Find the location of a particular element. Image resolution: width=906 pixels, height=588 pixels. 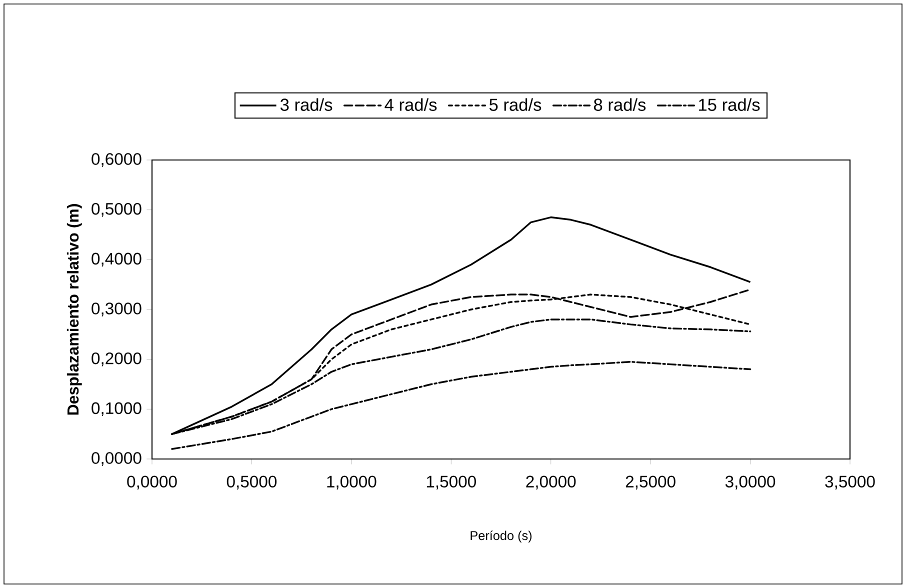

x-tick-label: 1,5000 is located at coordinates (451, 483).